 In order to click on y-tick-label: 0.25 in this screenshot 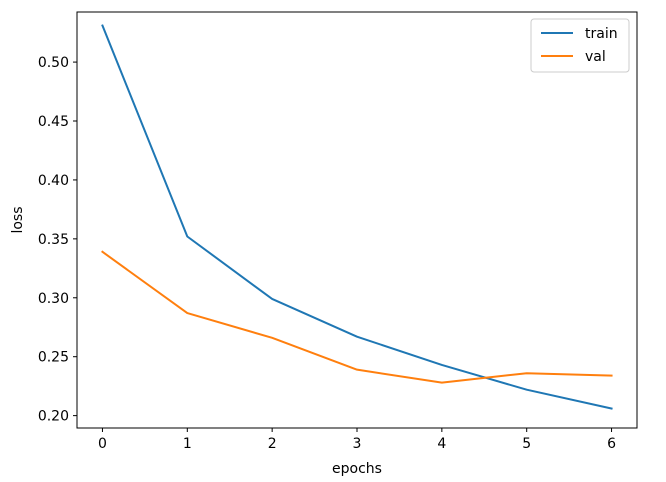, I will do `click(53, 358)`.